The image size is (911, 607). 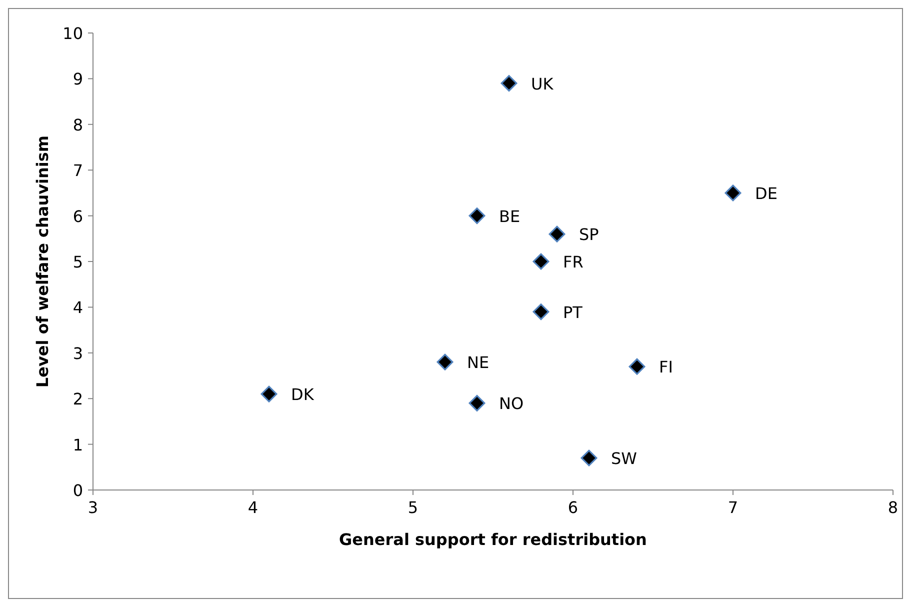 What do you see at coordinates (893, 507) in the screenshot?
I see `x-tick-label: 8` at bounding box center [893, 507].